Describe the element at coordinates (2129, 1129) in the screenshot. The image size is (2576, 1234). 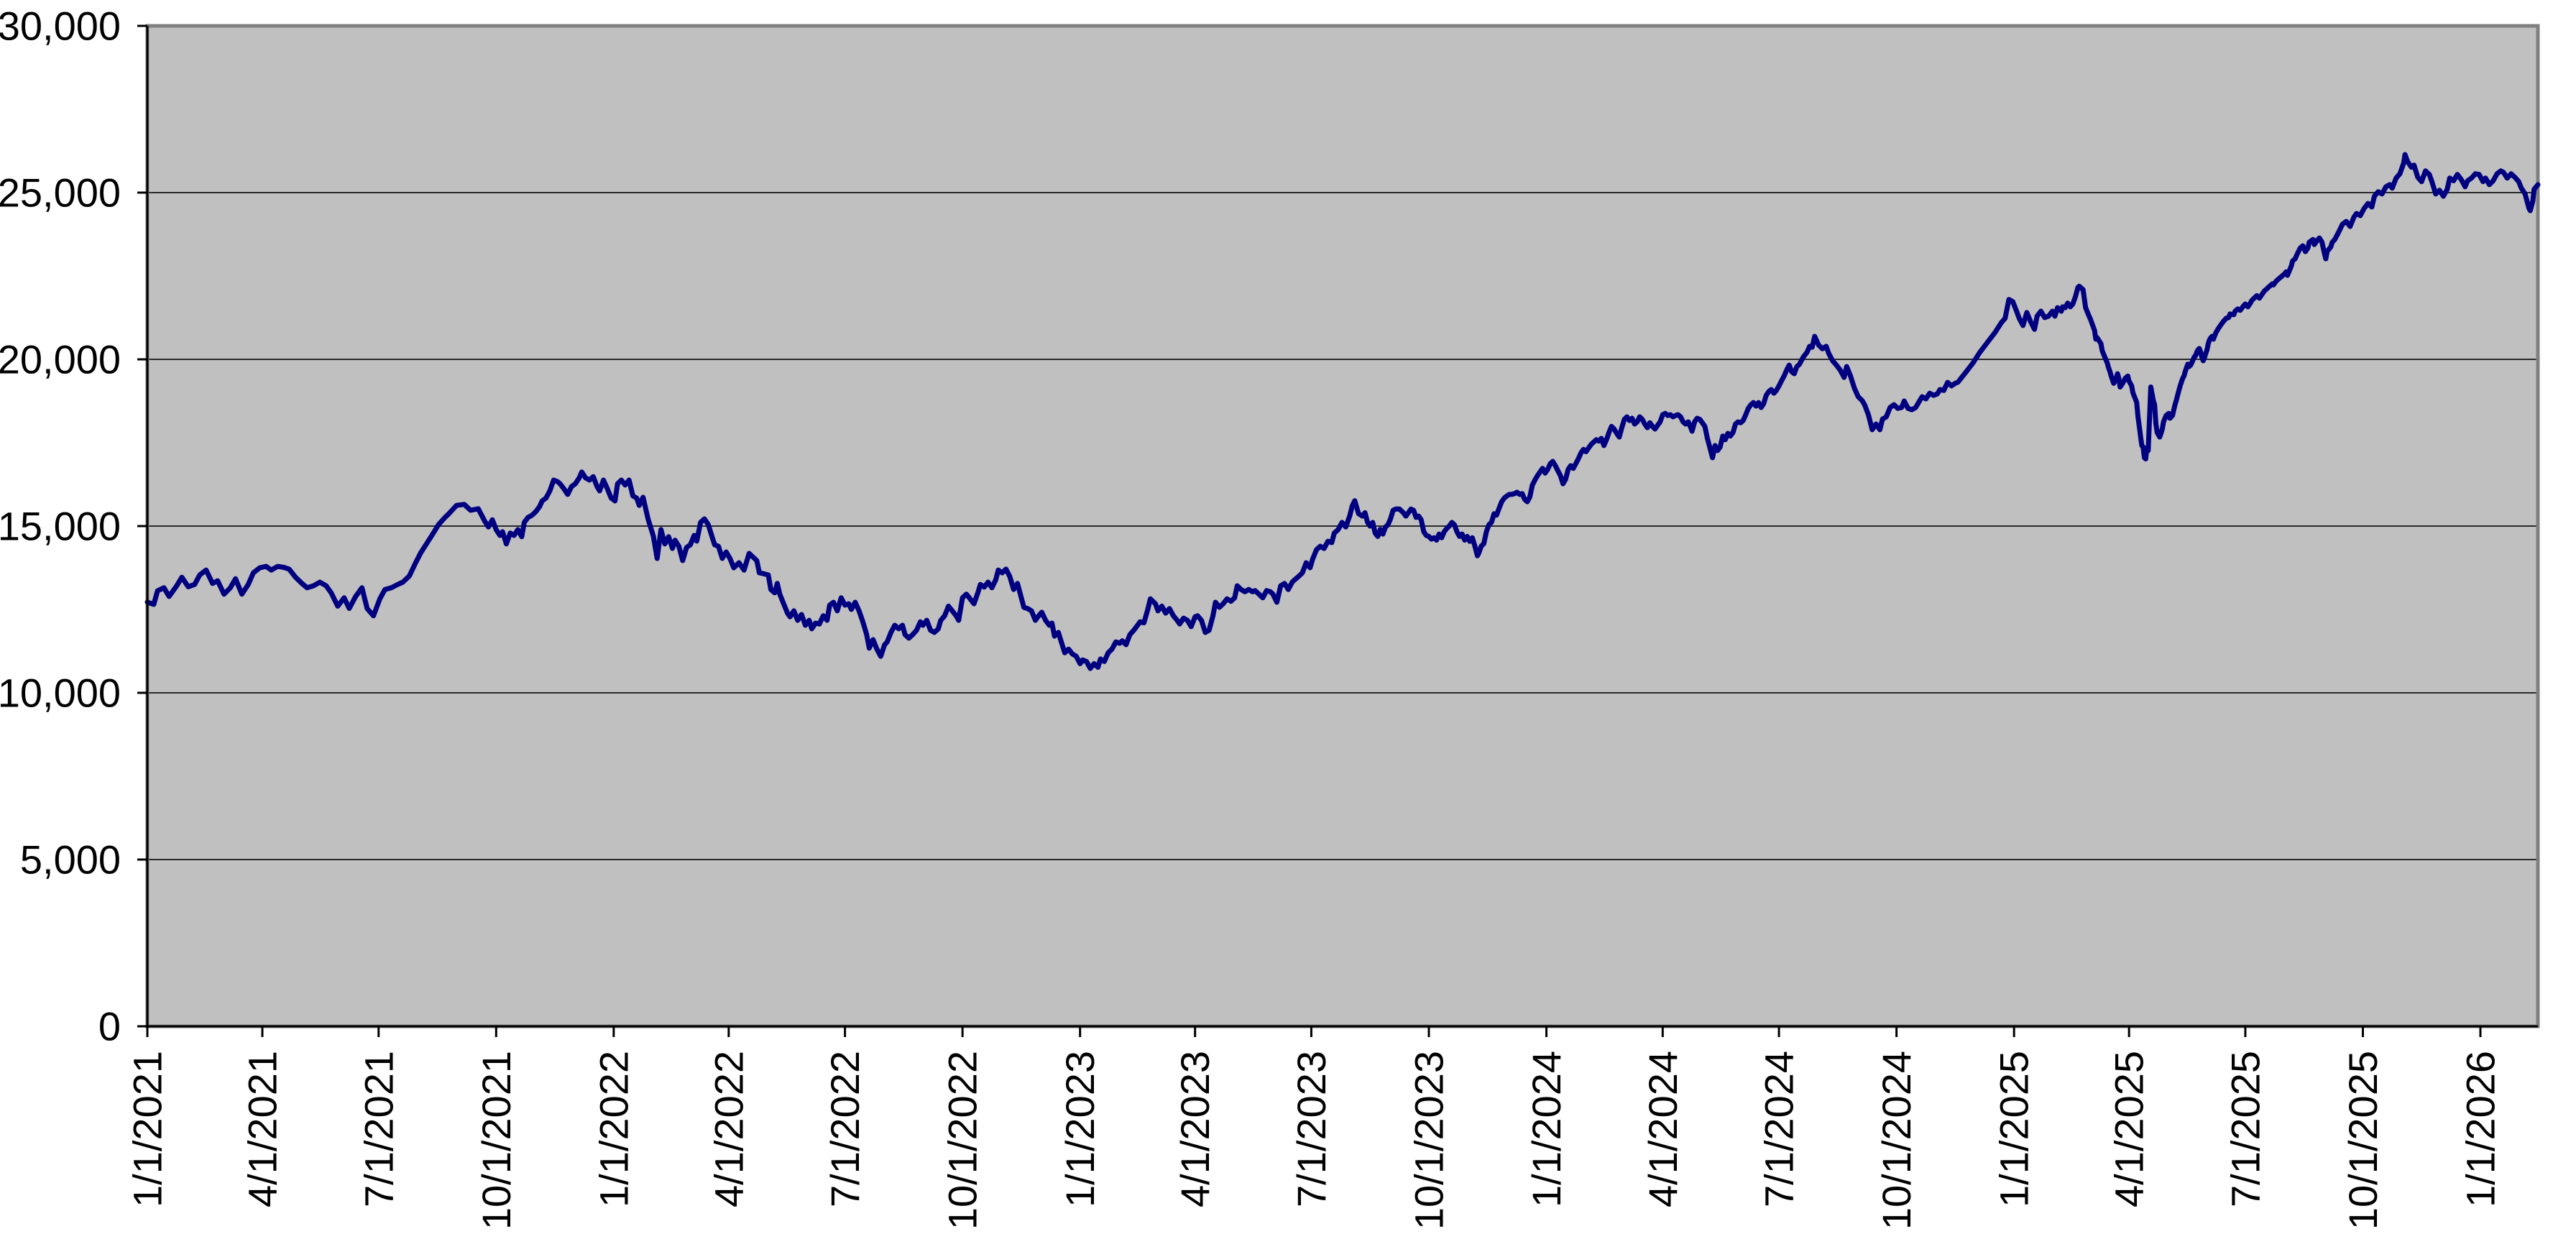
I see `x-tick-label: 4/1/2025` at that location.